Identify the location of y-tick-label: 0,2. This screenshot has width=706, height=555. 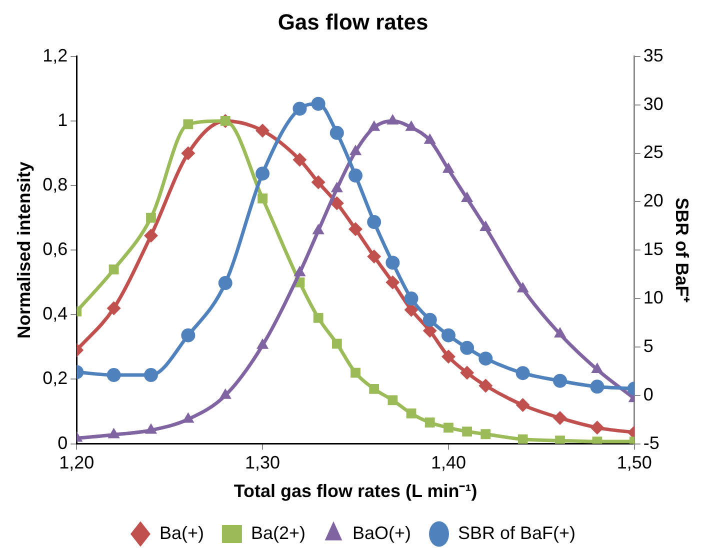
(55, 378).